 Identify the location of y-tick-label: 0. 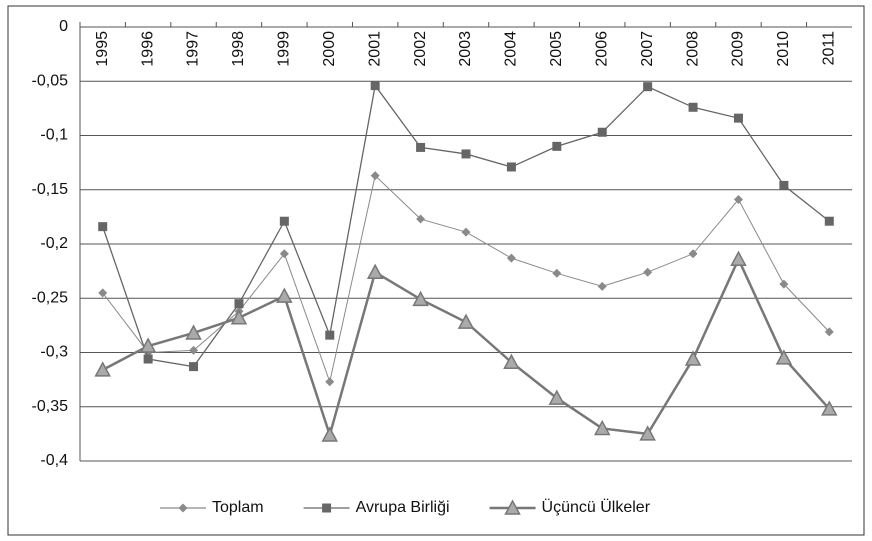
(63, 26).